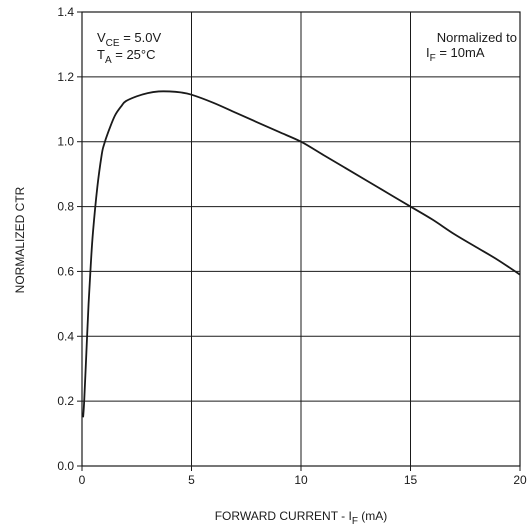 The width and height of the screenshot is (531, 529). What do you see at coordinates (433, 58) in the screenshot?
I see `normalized-if-sub: F` at bounding box center [433, 58].